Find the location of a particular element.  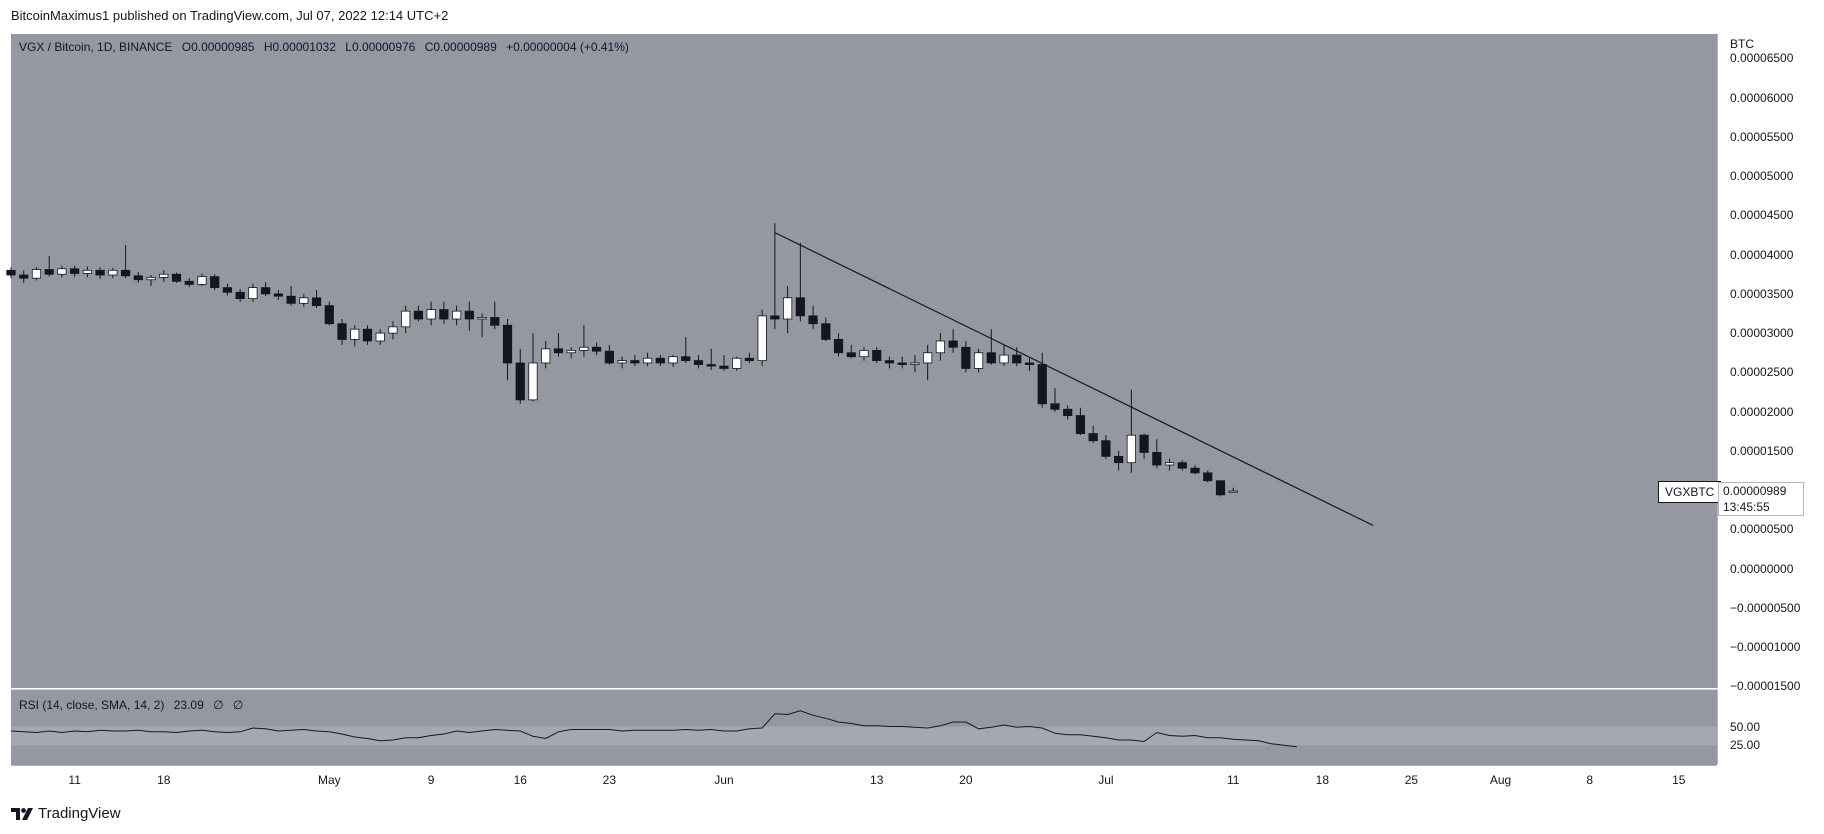

price-tick-label: 0.00004000 is located at coordinates (1762, 254).